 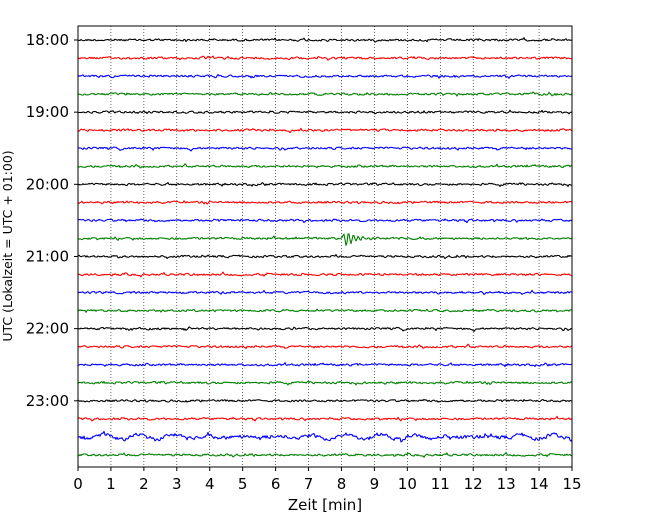 What do you see at coordinates (111, 484) in the screenshot?
I see `x-tick-label: 1` at bounding box center [111, 484].